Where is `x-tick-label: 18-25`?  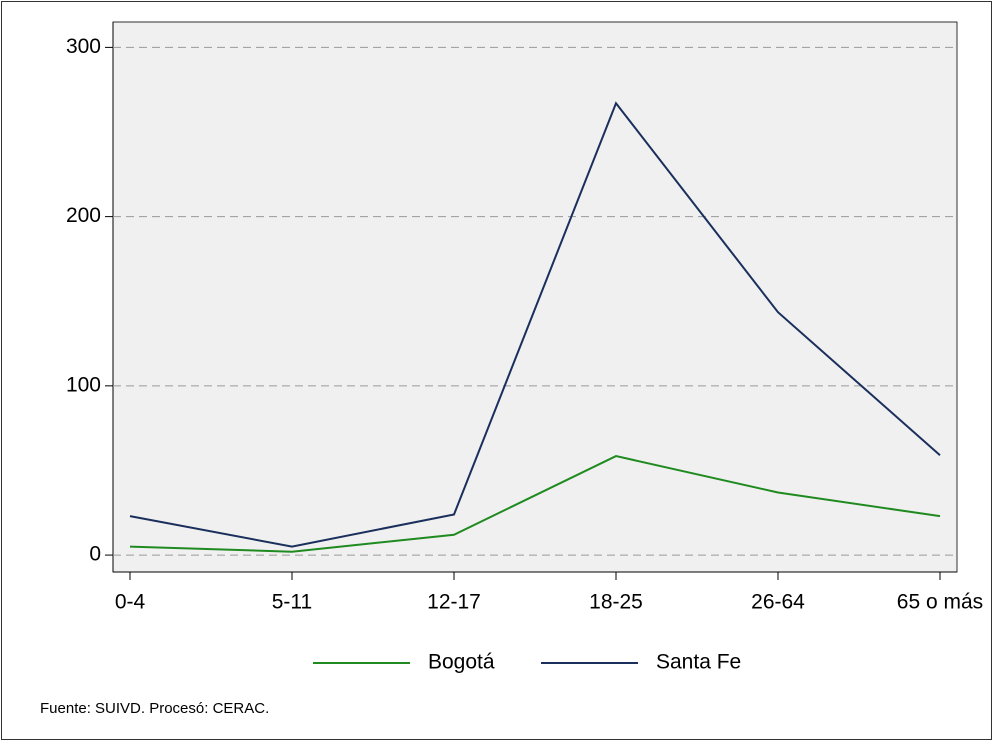
x-tick-label: 18-25 is located at coordinates (616, 602).